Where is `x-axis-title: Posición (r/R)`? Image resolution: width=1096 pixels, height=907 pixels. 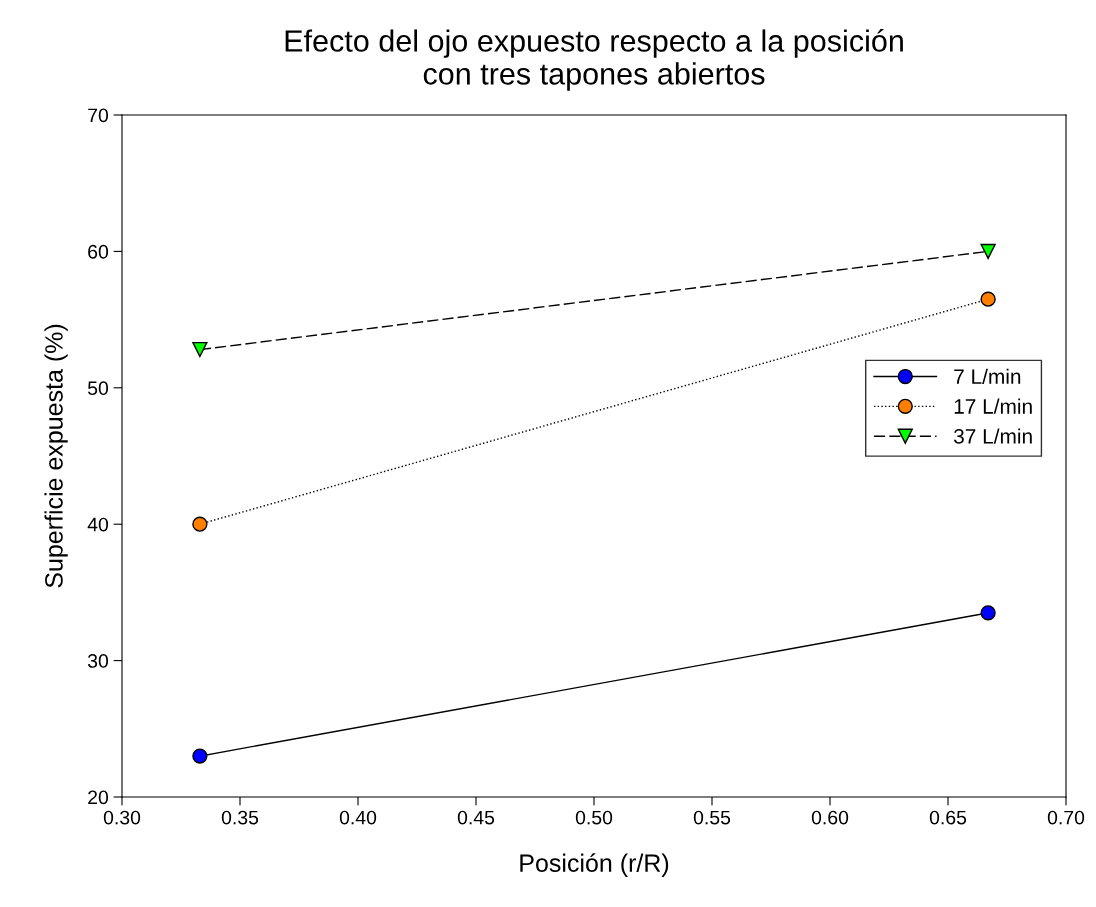
x-axis-title: Posición (r/R) is located at coordinates (594, 865).